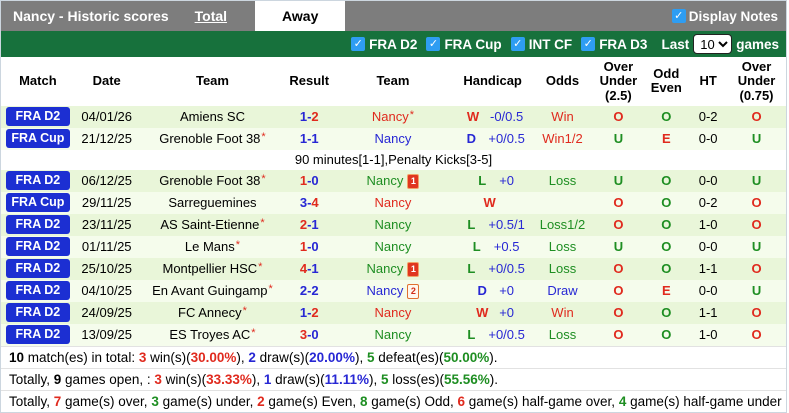 This screenshot has width=789, height=413. I want to click on handicap-value: +0/0.5, so click(506, 269).